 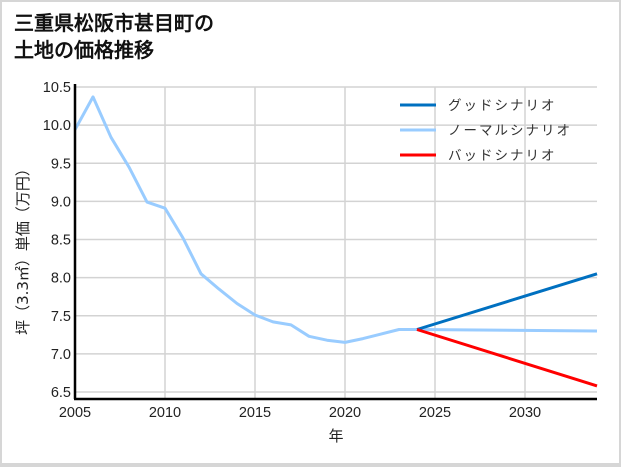 I want to click on x-tick-label: 2025, so click(x=435, y=413).